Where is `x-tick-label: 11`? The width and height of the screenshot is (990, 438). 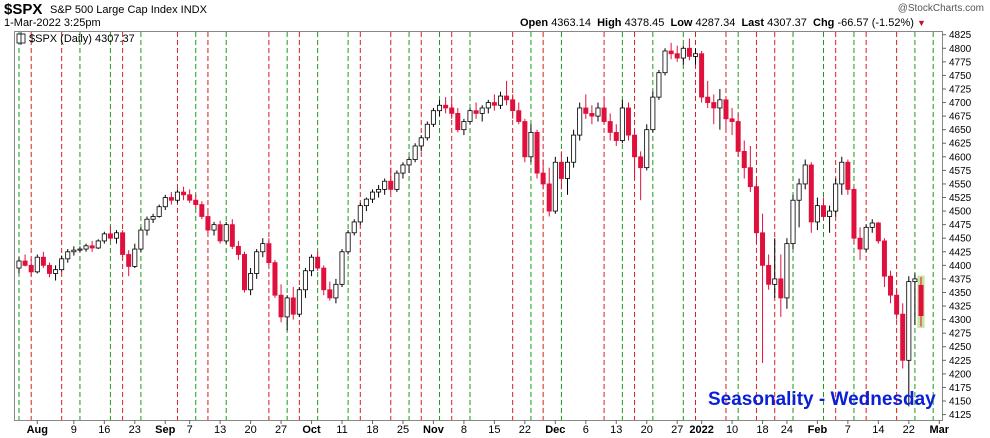 x-tick-label: 11 is located at coordinates (341, 430).